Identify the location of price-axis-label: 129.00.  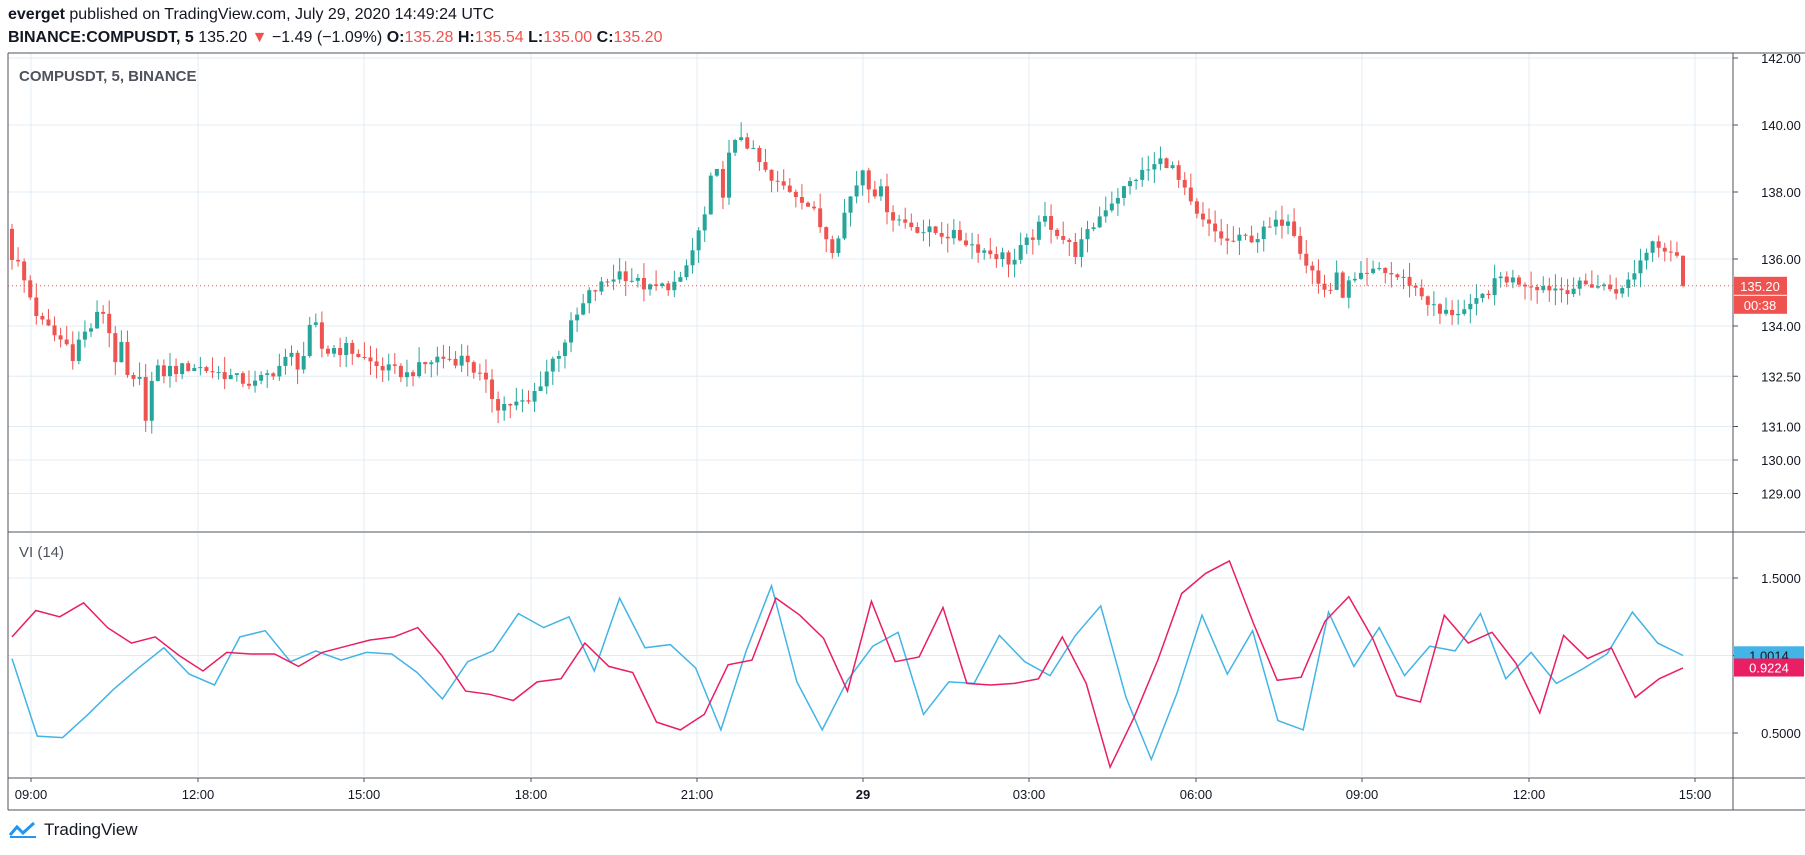
(1781, 494).